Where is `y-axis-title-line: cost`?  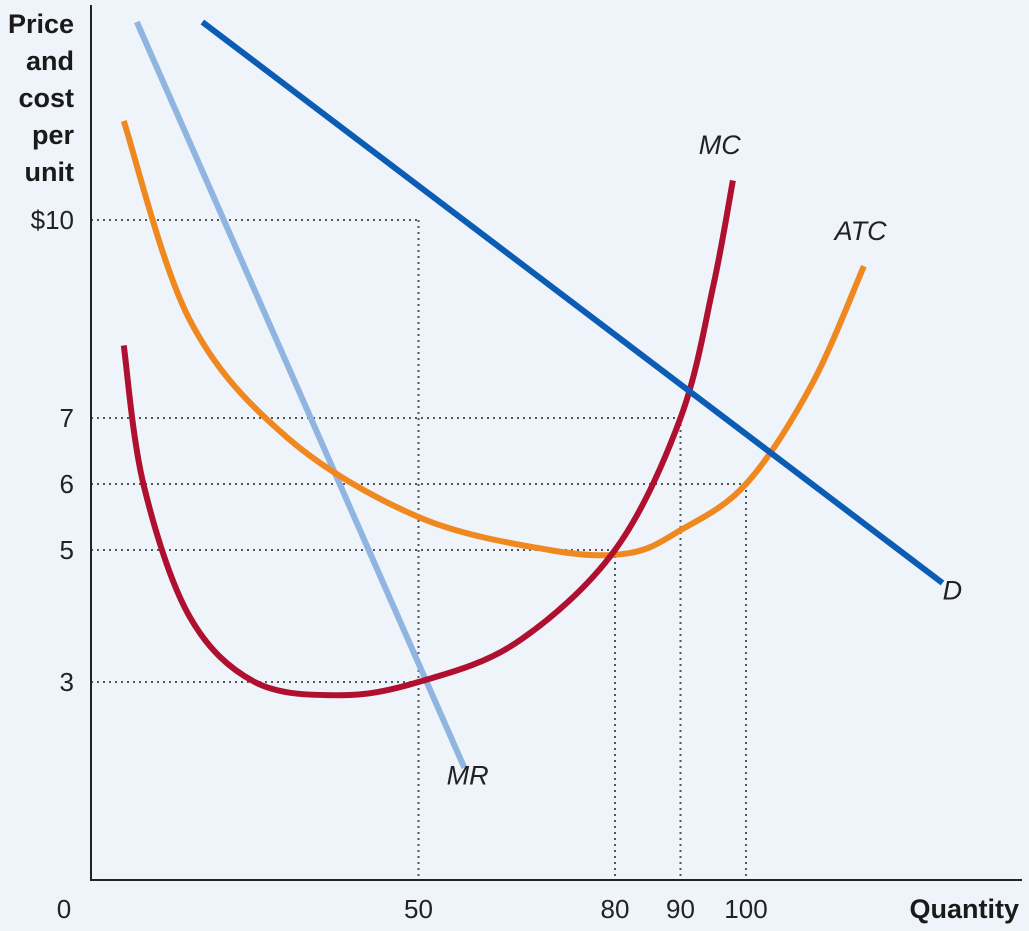
y-axis-title-line: cost is located at coordinates (46, 98).